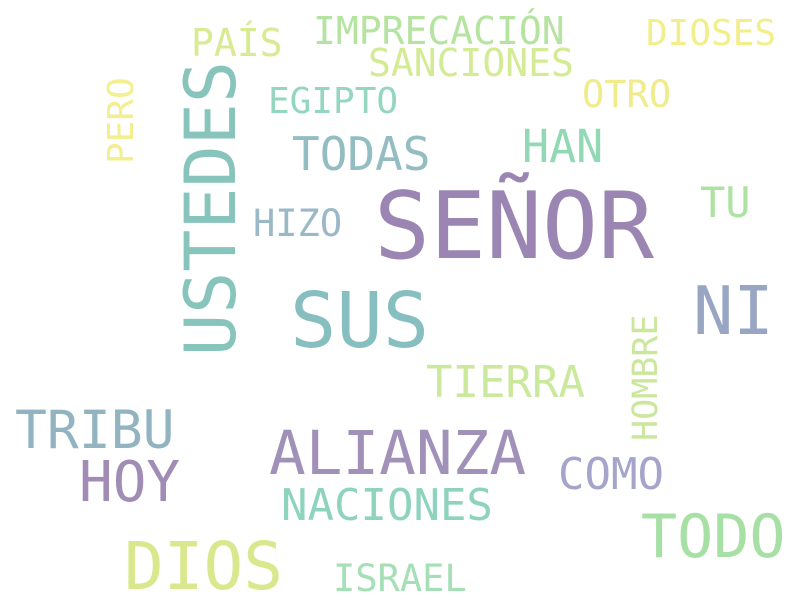 The width and height of the screenshot is (800, 600). I want to click on word-todas: TODAS, so click(361, 154).